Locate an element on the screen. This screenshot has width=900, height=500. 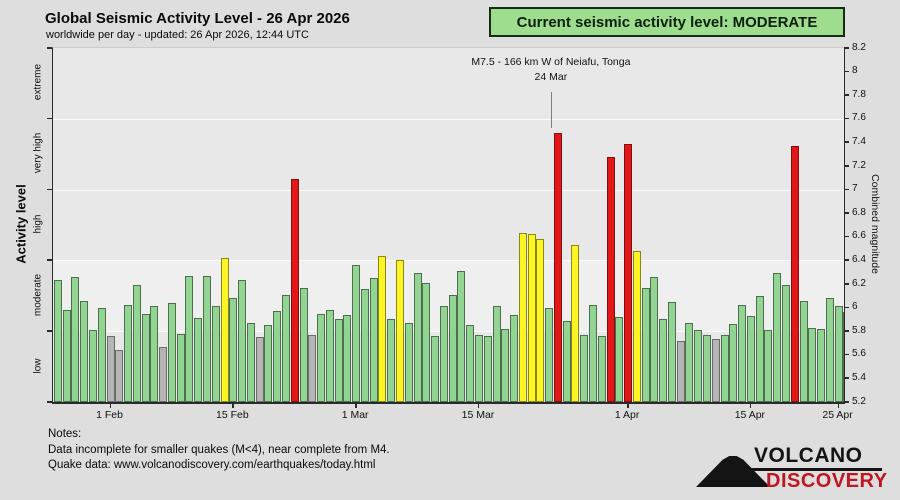
activity-band-label: high is located at coordinates (38, 224).